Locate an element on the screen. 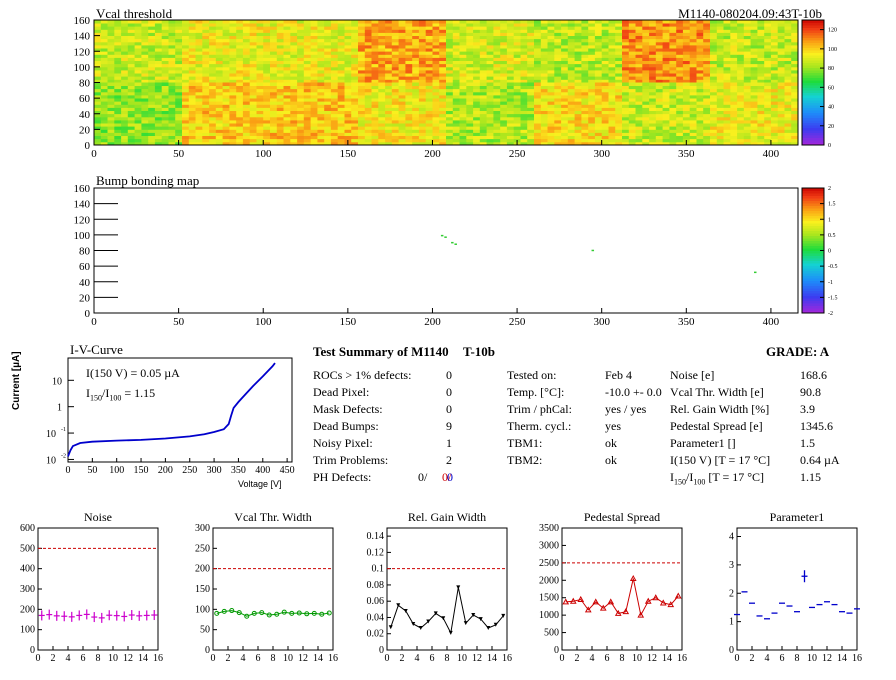 This screenshot has height=680, width=896. plot-ytick-label: 2500 is located at coordinates (549, 563).